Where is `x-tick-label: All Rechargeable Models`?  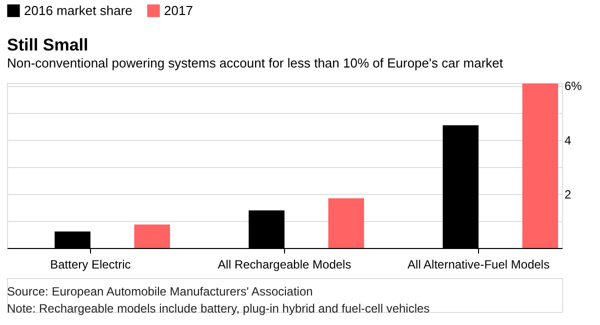
x-tick-label: All Rechargeable Models is located at coordinates (285, 265).